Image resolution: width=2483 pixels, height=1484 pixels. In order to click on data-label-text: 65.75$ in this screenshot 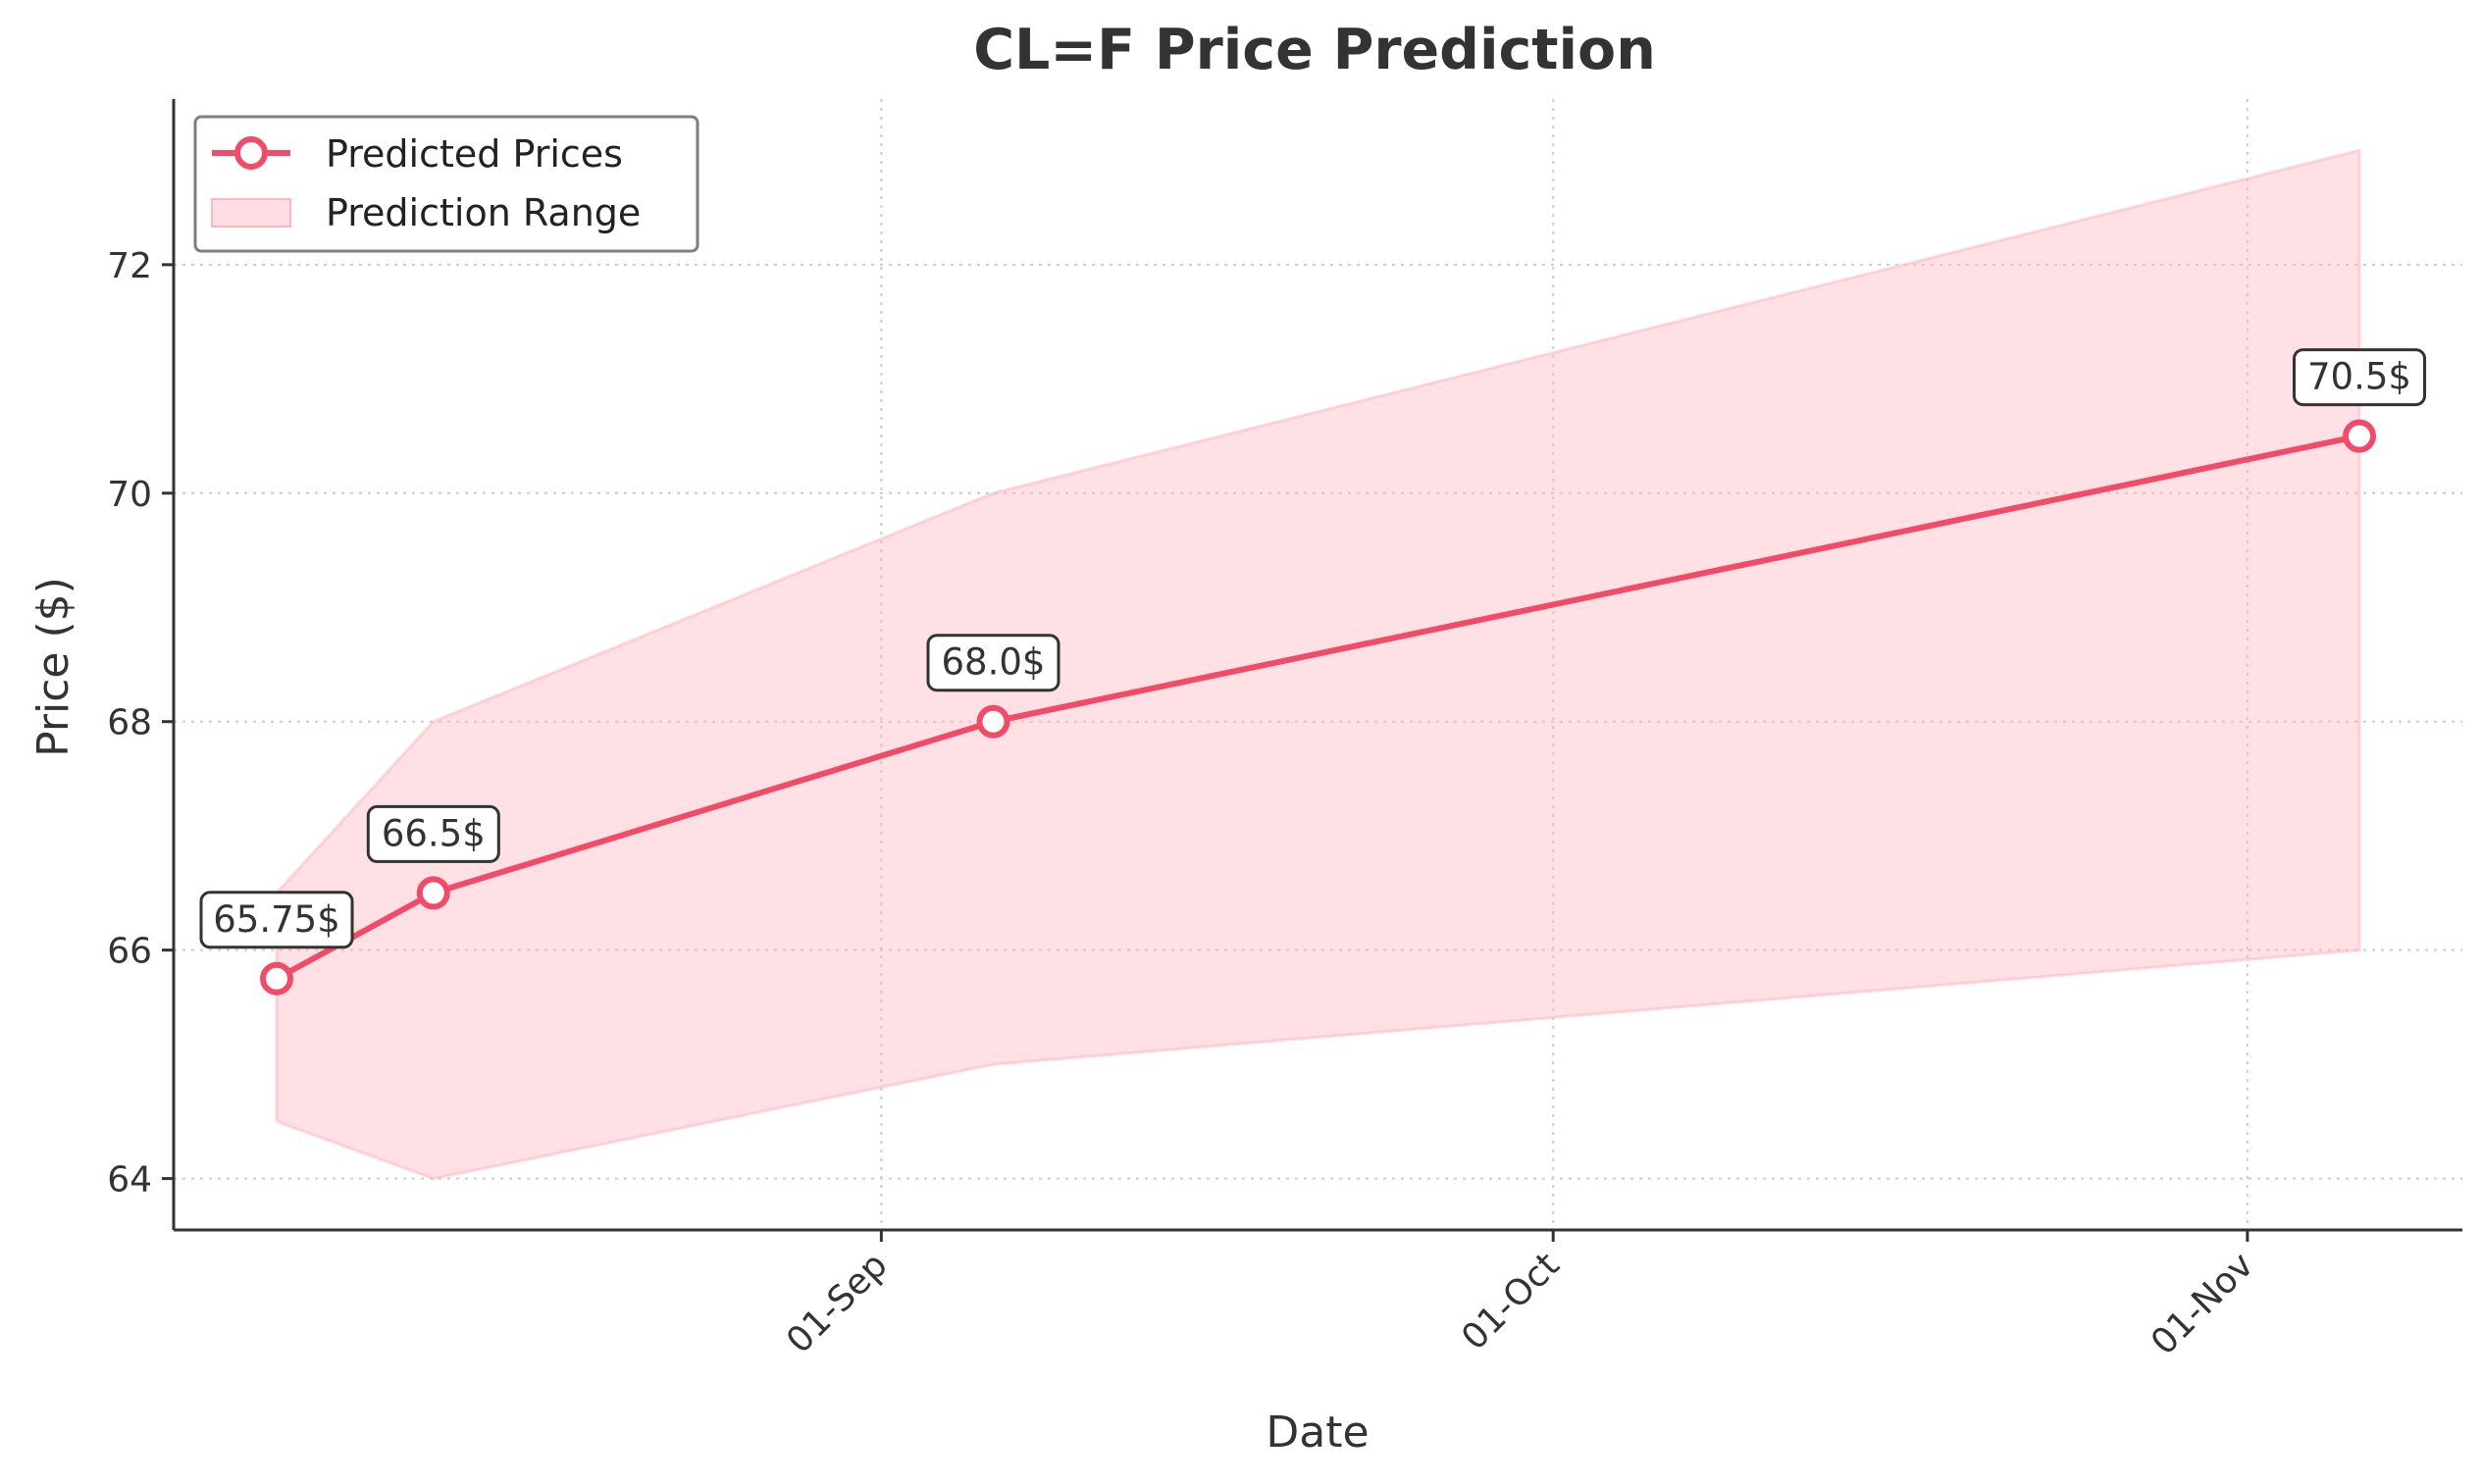, I will do `click(276, 919)`.